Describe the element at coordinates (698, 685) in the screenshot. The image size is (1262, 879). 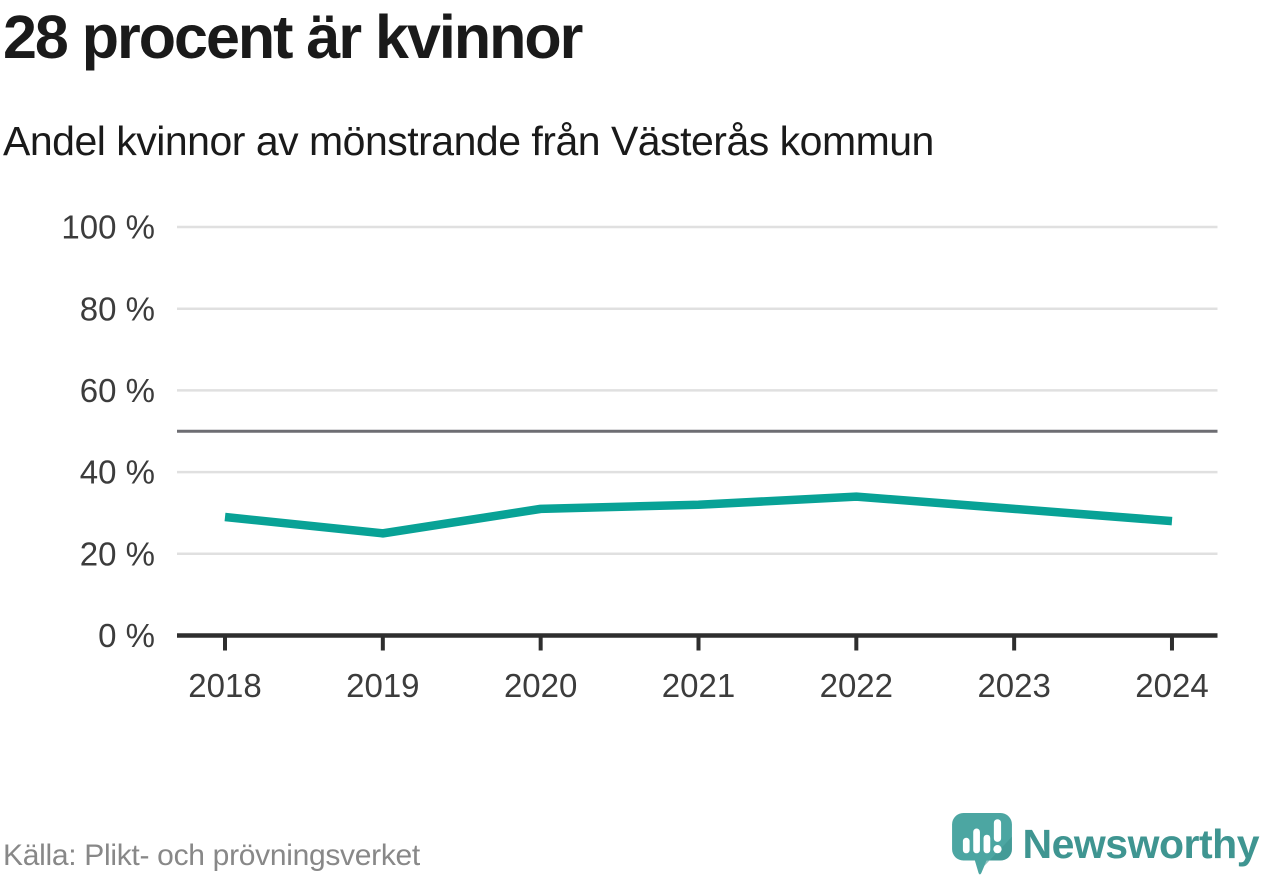
I see `x-tick-label: 2021` at that location.